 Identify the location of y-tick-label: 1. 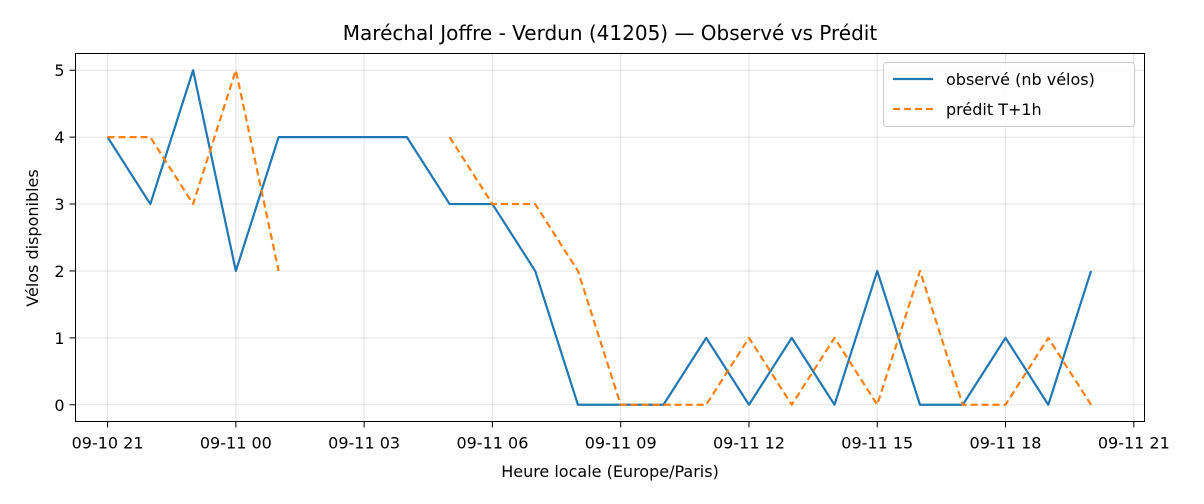
(59, 338).